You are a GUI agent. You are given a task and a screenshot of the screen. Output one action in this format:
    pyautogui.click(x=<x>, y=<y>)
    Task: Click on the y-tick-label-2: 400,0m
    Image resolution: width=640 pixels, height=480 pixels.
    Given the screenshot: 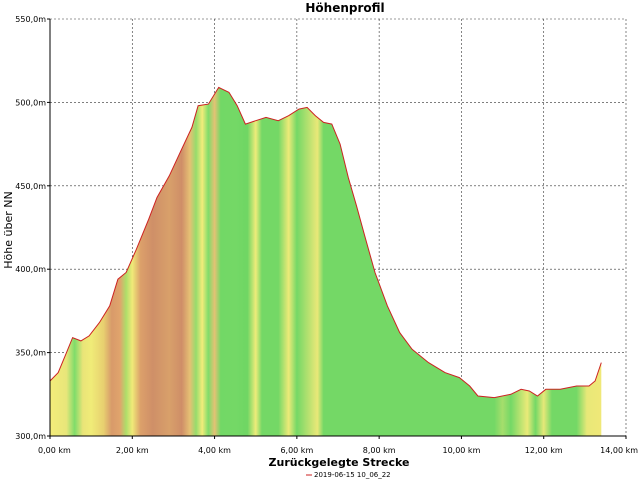 What is the action you would take?
    pyautogui.click(x=30, y=269)
    